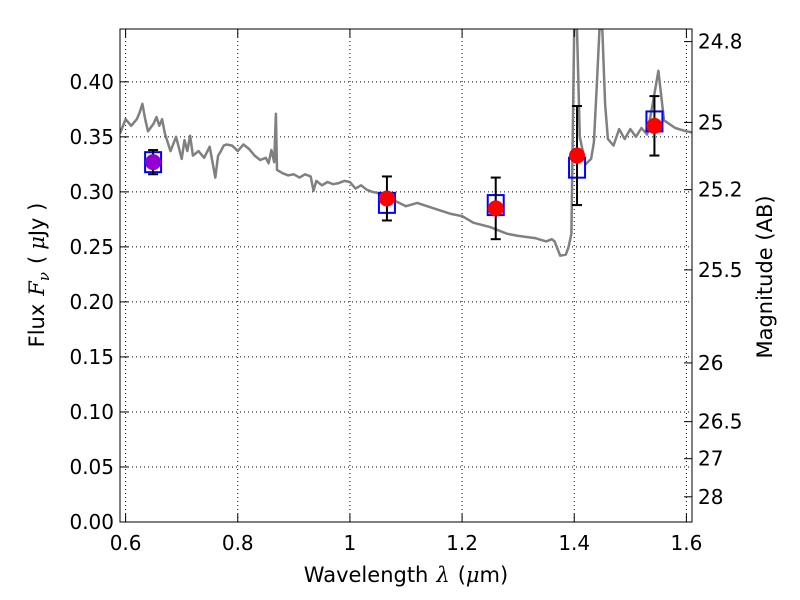  Describe the element at coordinates (126, 543) in the screenshot. I see `x-tick-label: 0.6` at that location.